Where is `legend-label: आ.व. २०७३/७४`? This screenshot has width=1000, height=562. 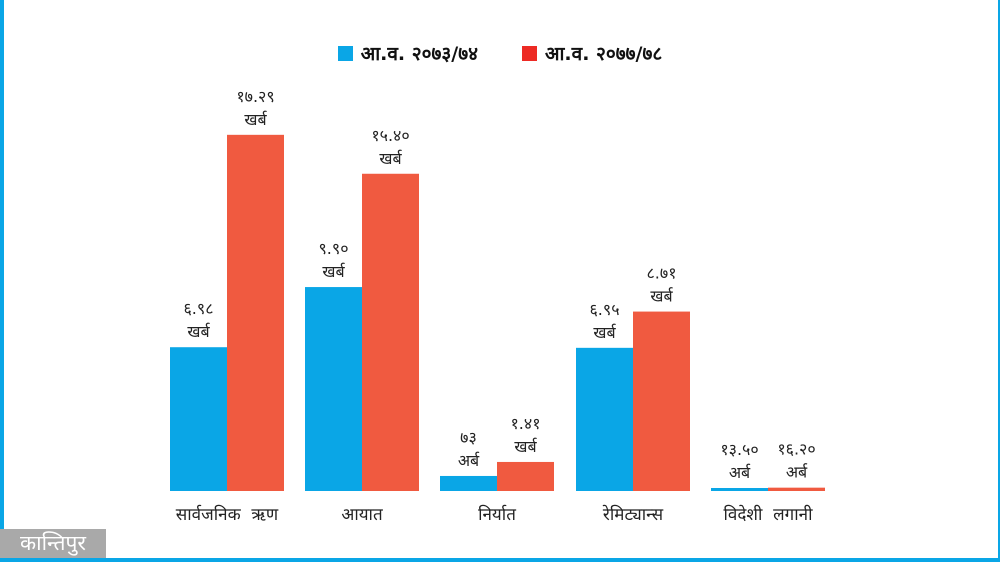
legend-label: आ.व. २०७३/७४ is located at coordinates (419, 54).